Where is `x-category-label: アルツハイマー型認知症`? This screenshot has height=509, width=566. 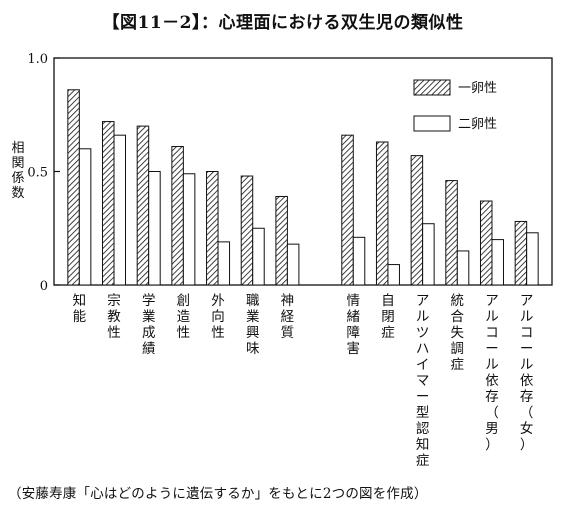
x-category-label: アルツハイマー型認知症 is located at coordinates (423, 381).